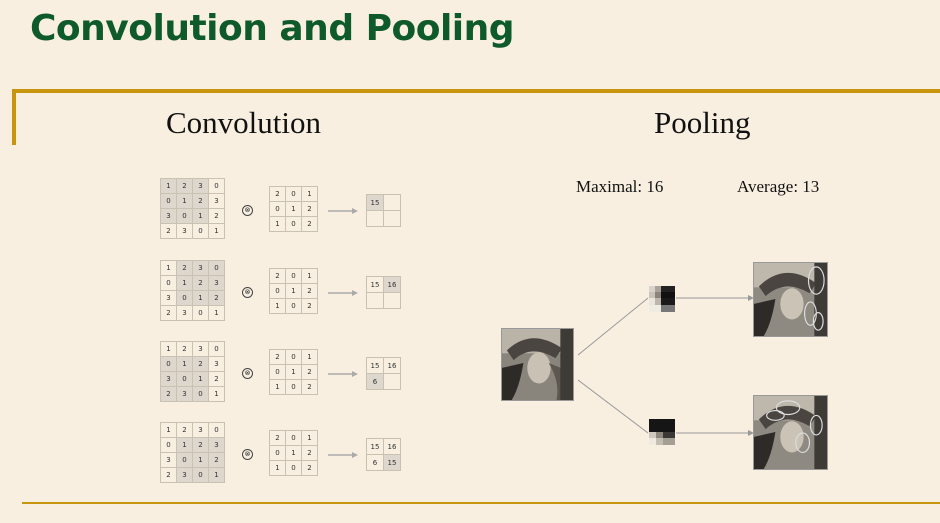 This screenshot has height=523, width=940. Describe the element at coordinates (343, 374) in the screenshot. I see `result-arrow` at that location.